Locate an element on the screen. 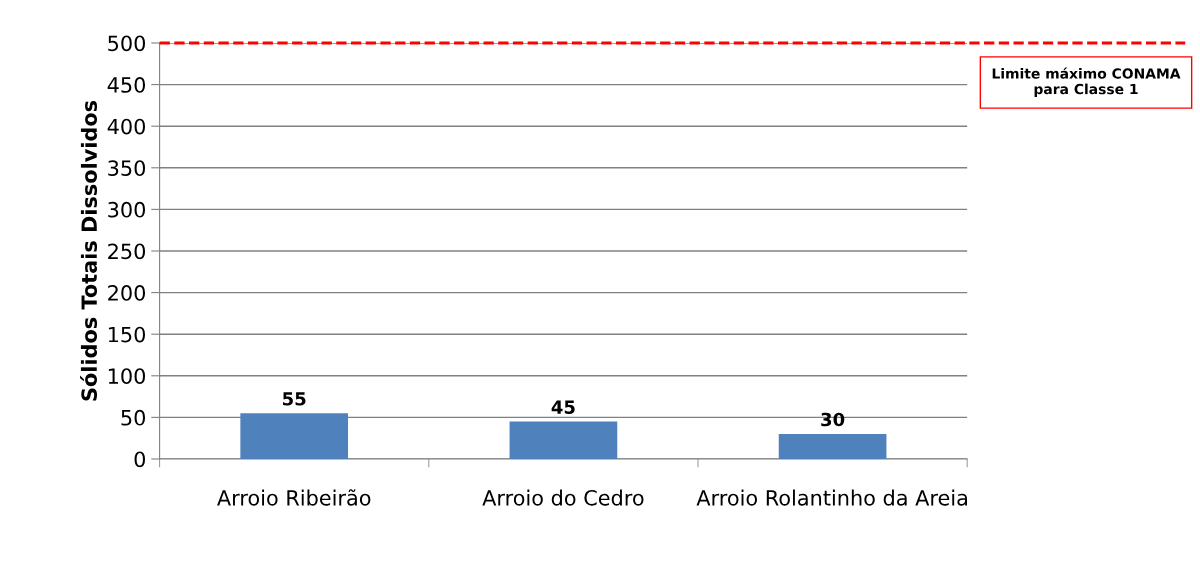 The width and height of the screenshot is (1200, 581). data-label: 55 is located at coordinates (294, 399).